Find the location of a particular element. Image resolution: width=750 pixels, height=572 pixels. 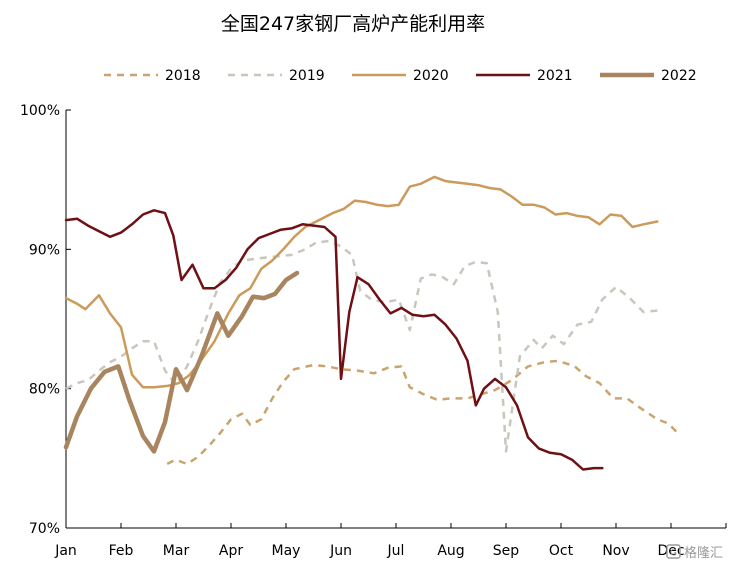

x-tick-label: Mar is located at coordinates (176, 551).